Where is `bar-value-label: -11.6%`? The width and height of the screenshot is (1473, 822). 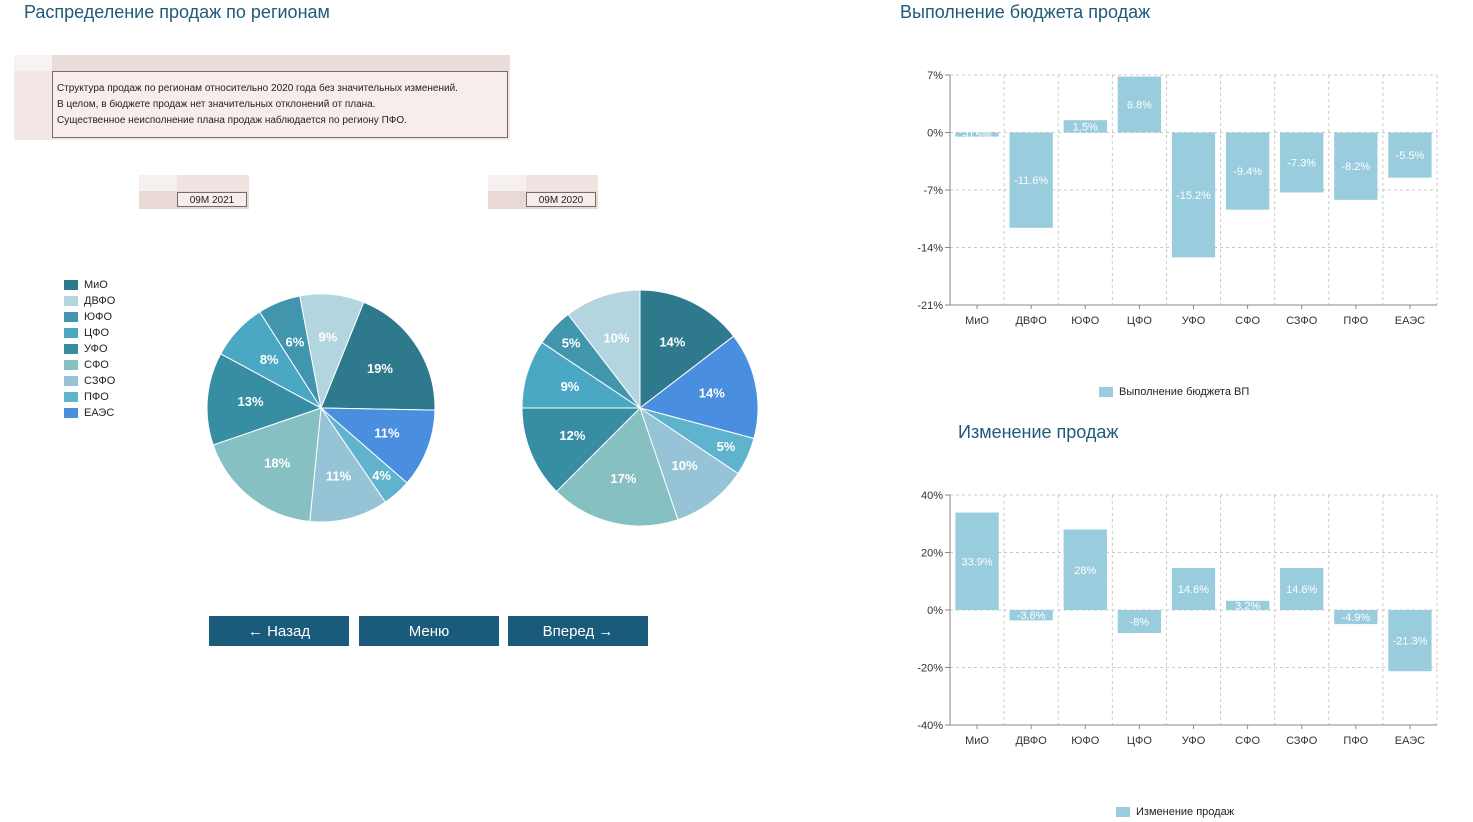
bar-value-label: -11.6% is located at coordinates (1031, 181).